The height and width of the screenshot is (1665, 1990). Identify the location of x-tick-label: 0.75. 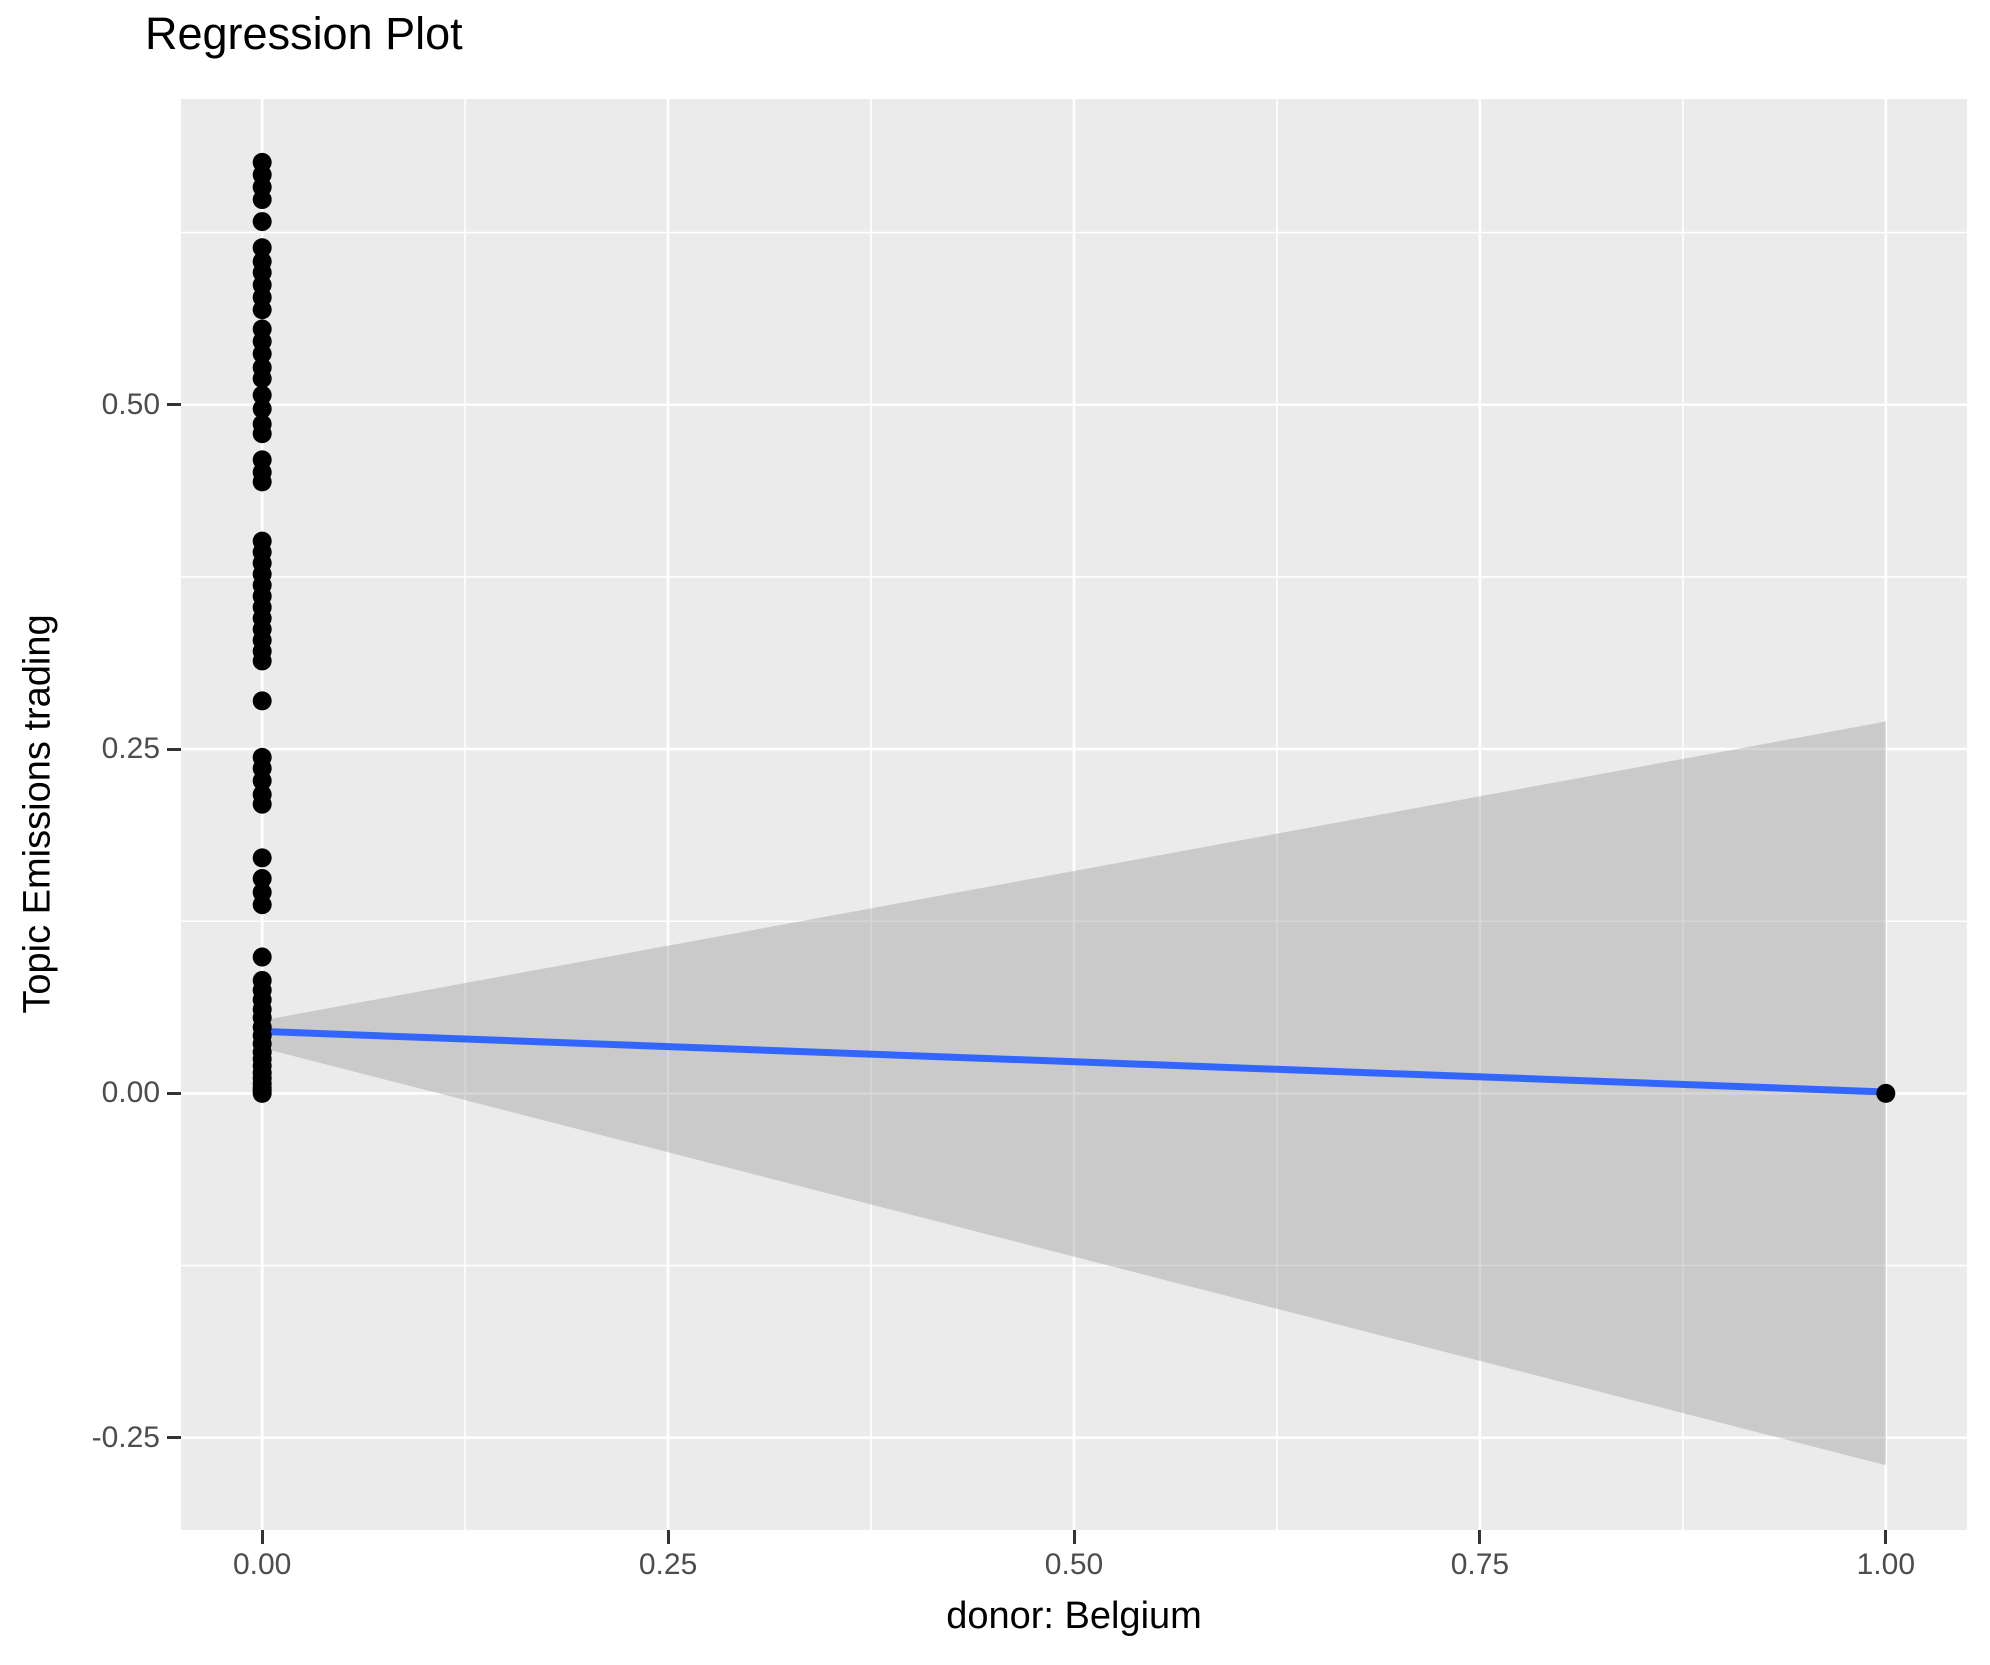
(1480, 1564).